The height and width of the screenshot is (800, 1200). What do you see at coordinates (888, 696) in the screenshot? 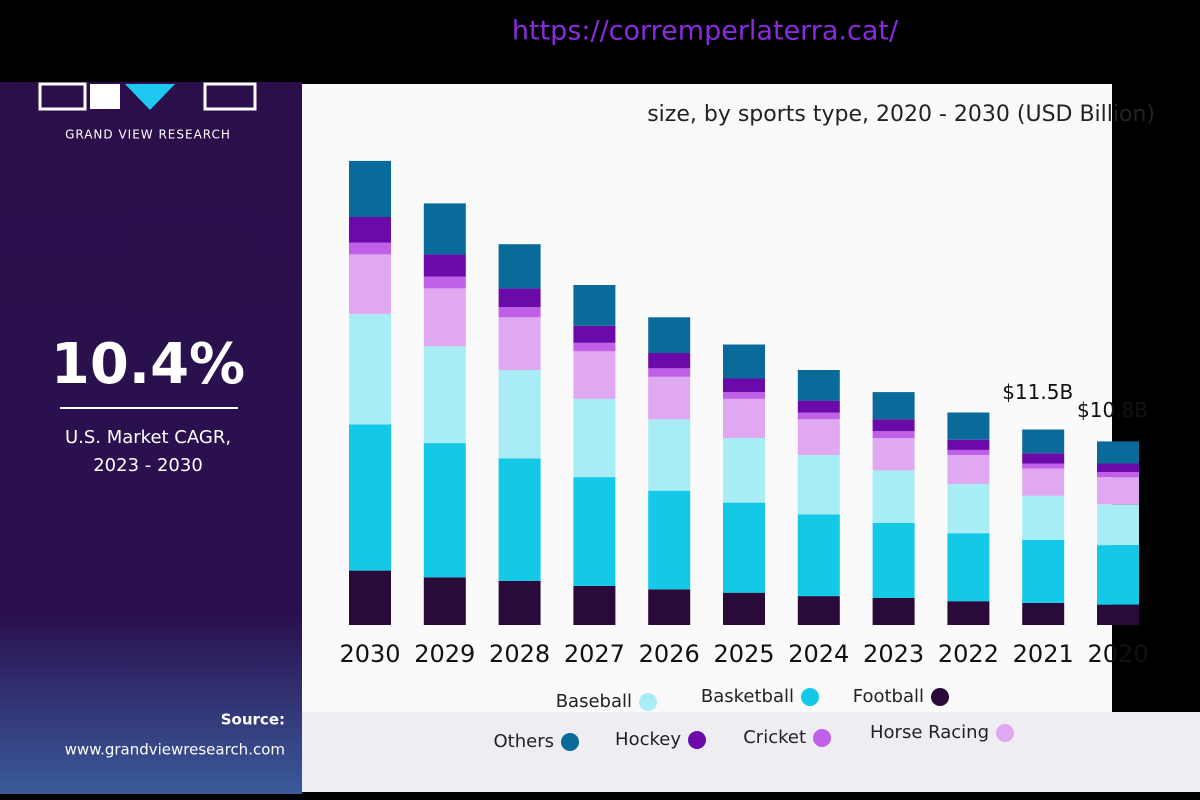
I see `legend-label: Football` at bounding box center [888, 696].